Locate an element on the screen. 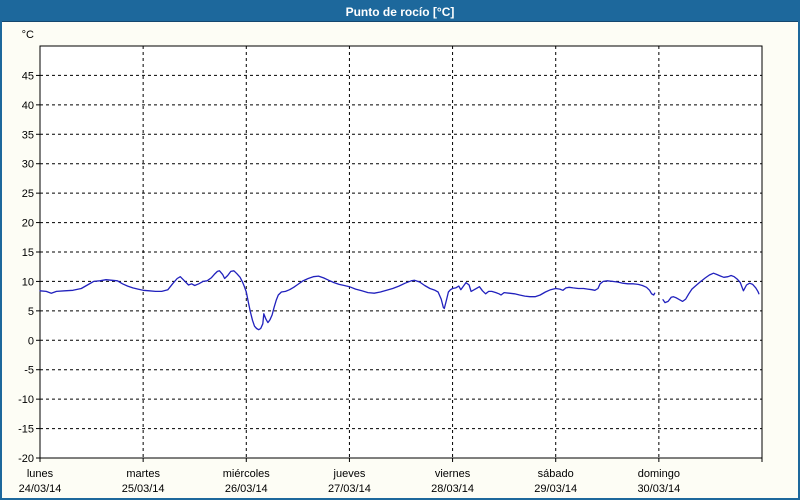  y-tick-label: -10 is located at coordinates (26, 400).